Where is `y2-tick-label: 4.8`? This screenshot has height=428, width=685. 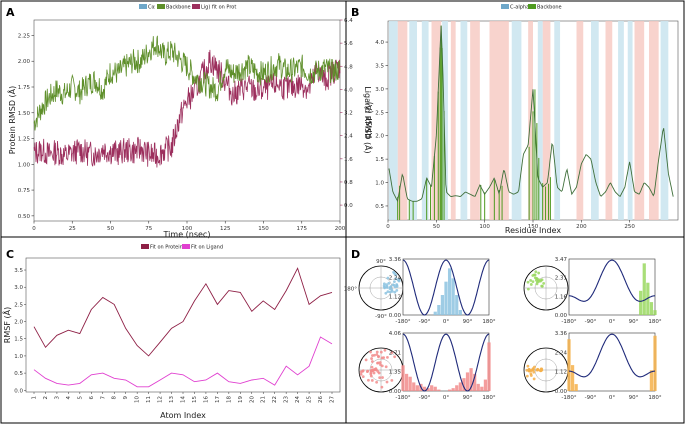
y2-tick-label: 4.8 is located at coordinates (348, 67).